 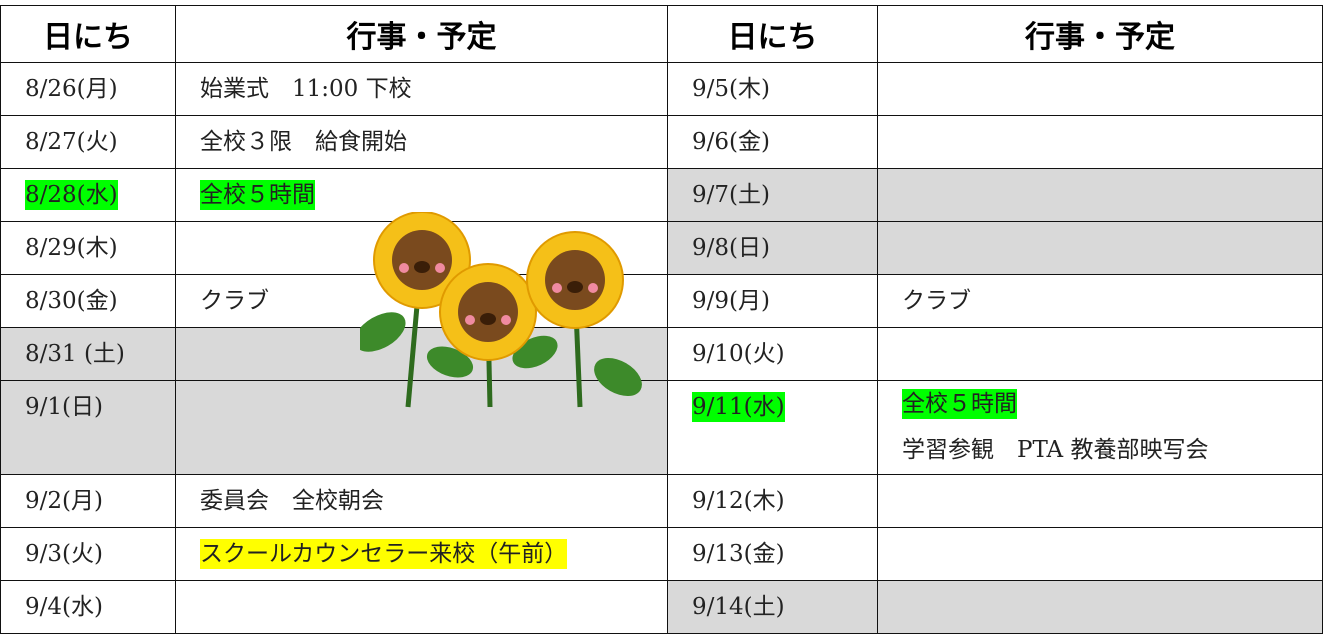 What do you see at coordinates (384, 554) in the screenshot?
I see `event-text: スクールカウンセラー来校（午前）` at bounding box center [384, 554].